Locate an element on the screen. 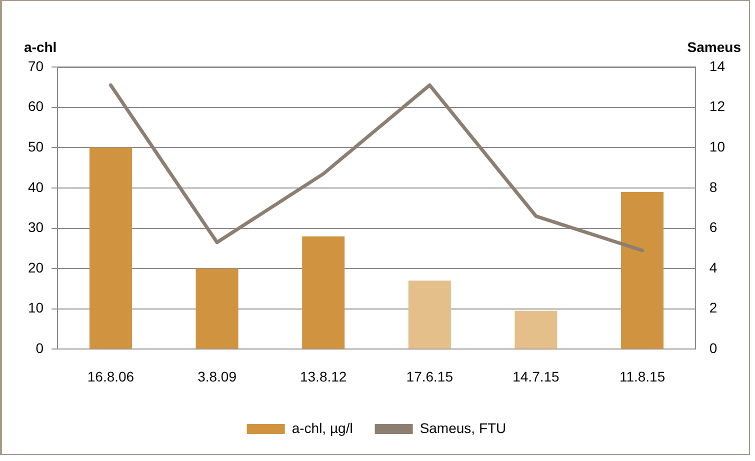 This screenshot has height=461, width=755. y2-tick-label: 12 is located at coordinates (717, 106).